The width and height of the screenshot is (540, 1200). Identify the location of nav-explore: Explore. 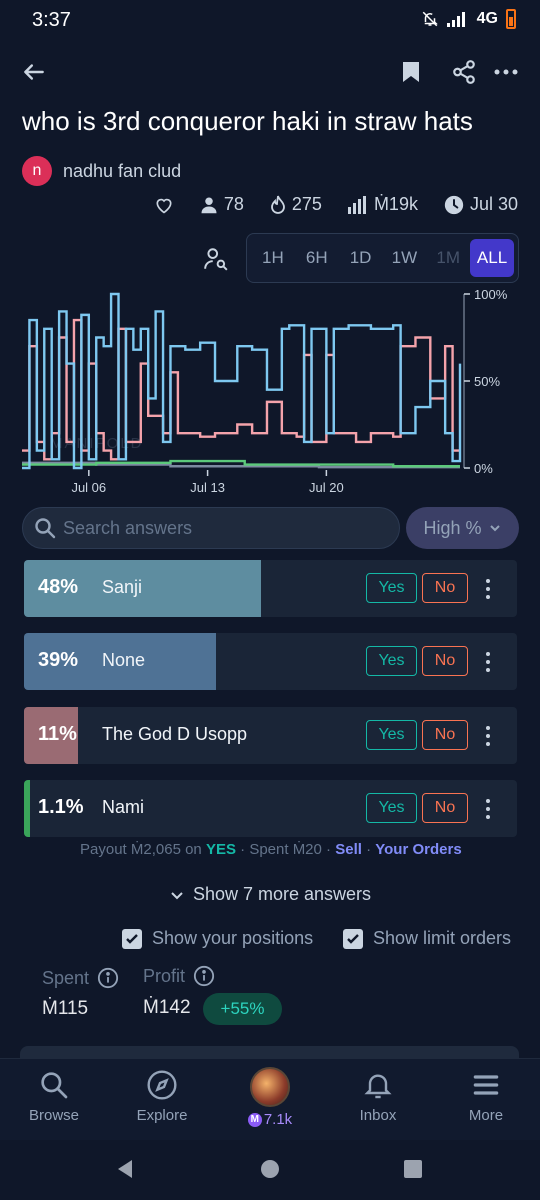
(162, 1096).